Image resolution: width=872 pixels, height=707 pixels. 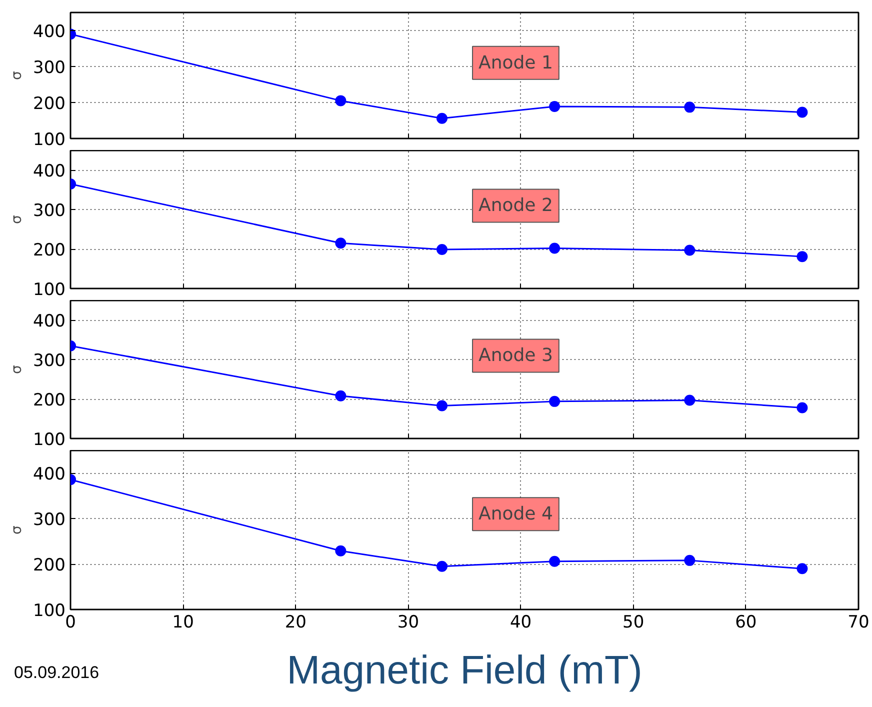 What do you see at coordinates (515, 63) in the screenshot?
I see `annotation: Anode 1` at bounding box center [515, 63].